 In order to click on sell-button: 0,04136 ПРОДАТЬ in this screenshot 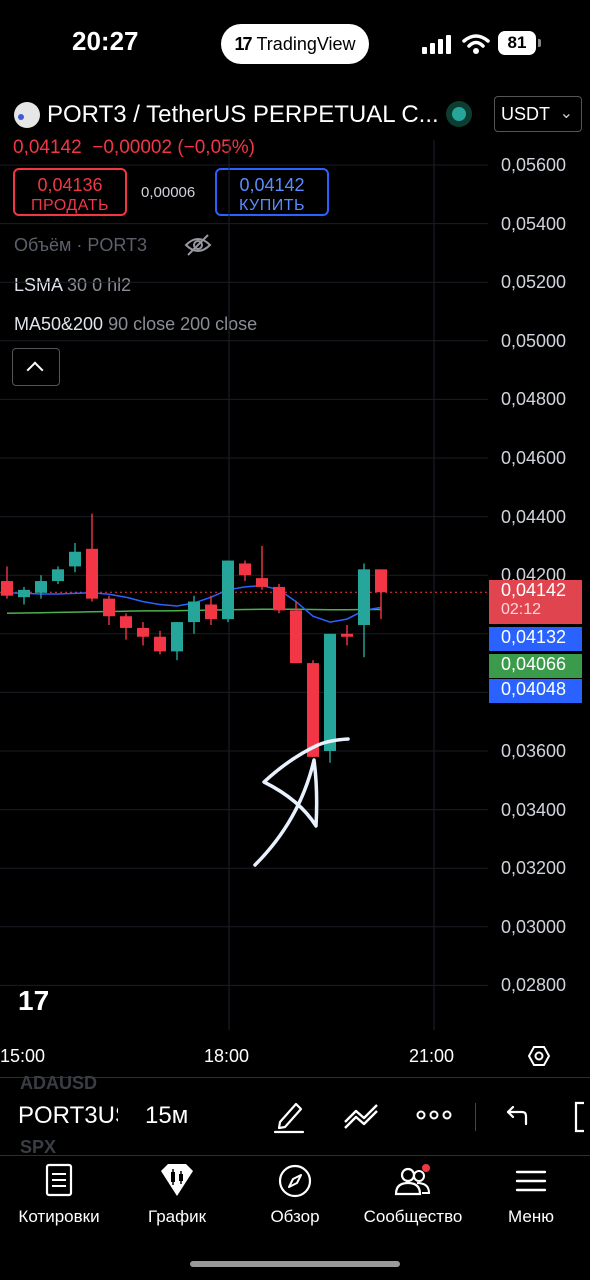, I will do `click(70, 192)`.